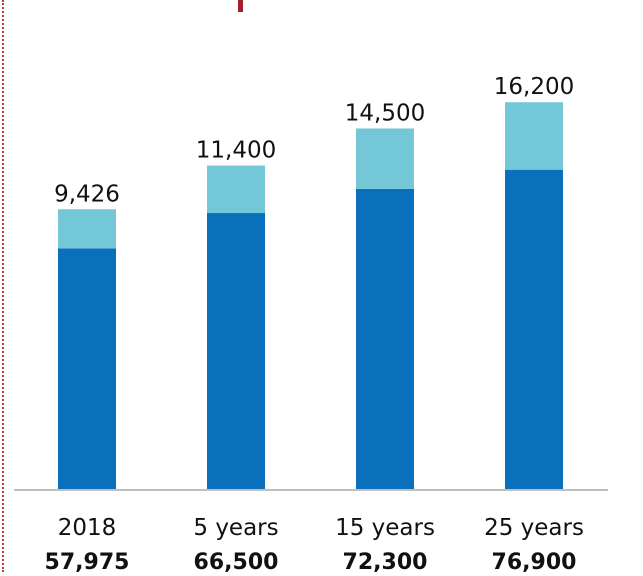  What do you see at coordinates (235, 528) in the screenshot?
I see `tick-label: 5 years` at bounding box center [235, 528].